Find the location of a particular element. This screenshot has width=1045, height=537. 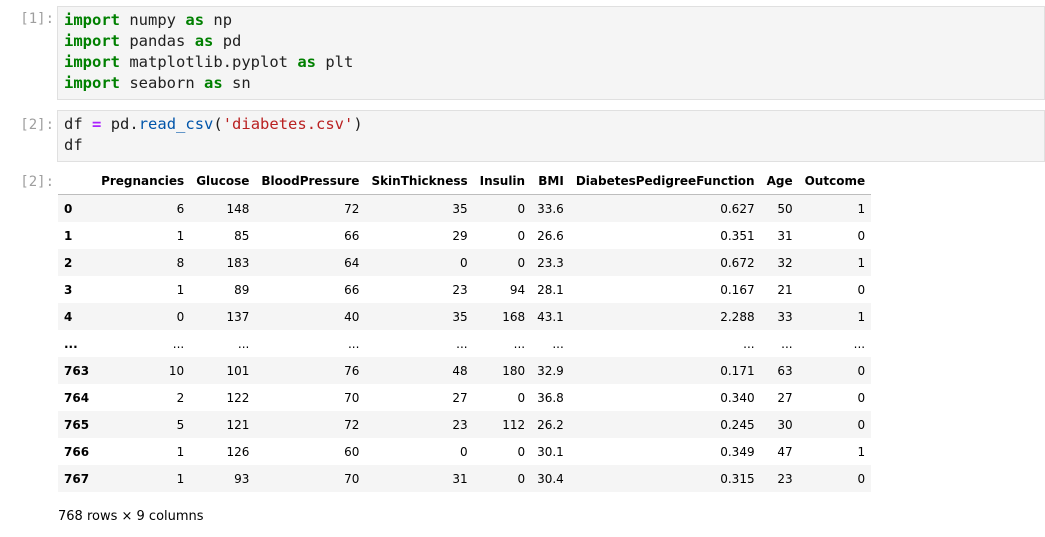

table-cell: 0.340 is located at coordinates (737, 397).